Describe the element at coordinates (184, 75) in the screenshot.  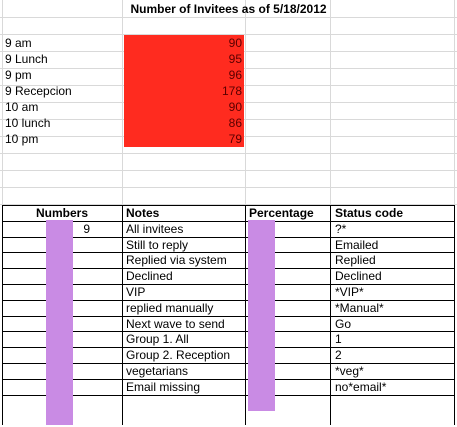
I see `summary-value-cell: 96` at that location.